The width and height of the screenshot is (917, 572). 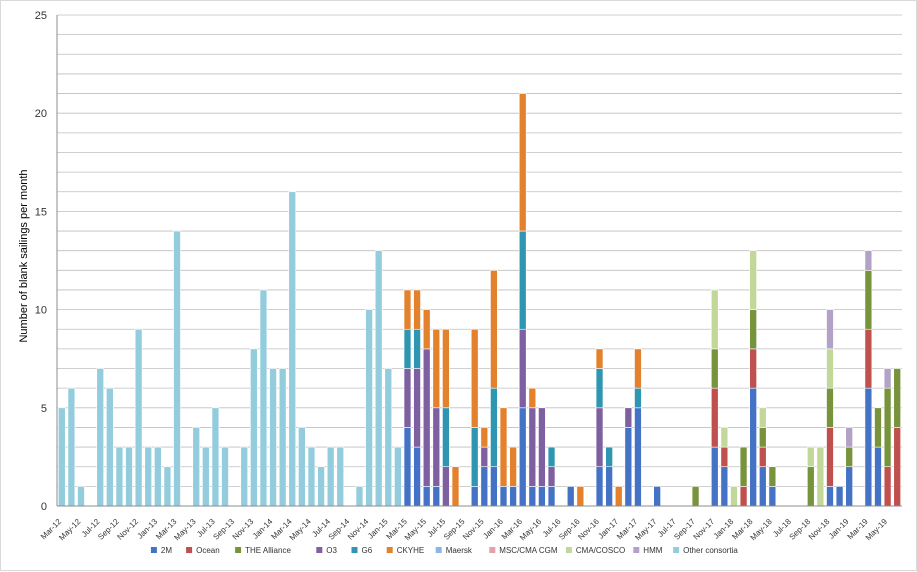 I want to click on x-tick-label: Nov-13, so click(x=243, y=529).